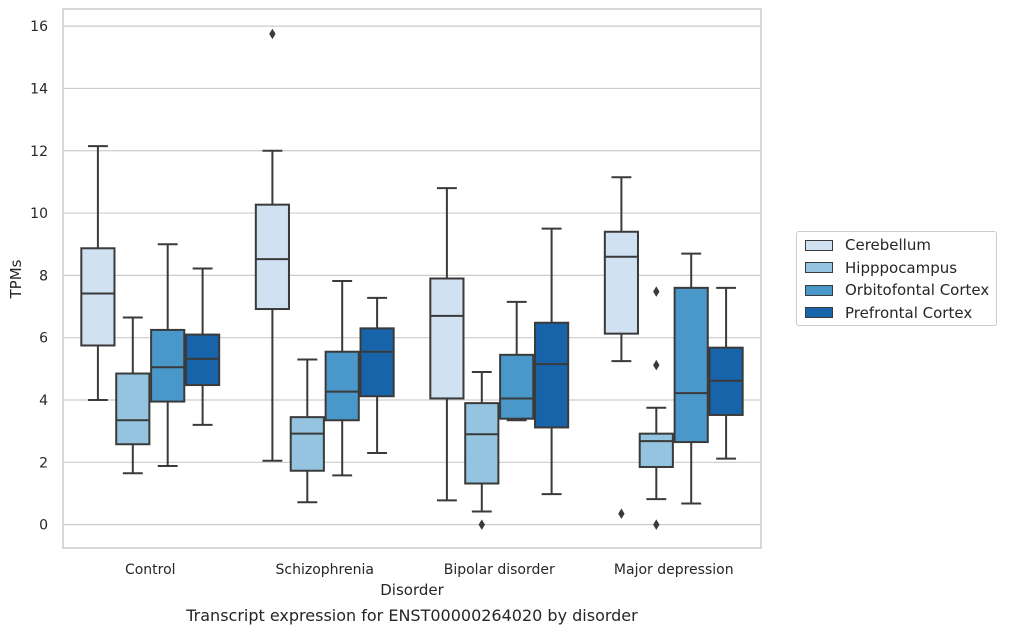 The width and height of the screenshot is (1009, 634). Describe the element at coordinates (888, 245) in the screenshot. I see `legend-label: Cerebellum` at that location.